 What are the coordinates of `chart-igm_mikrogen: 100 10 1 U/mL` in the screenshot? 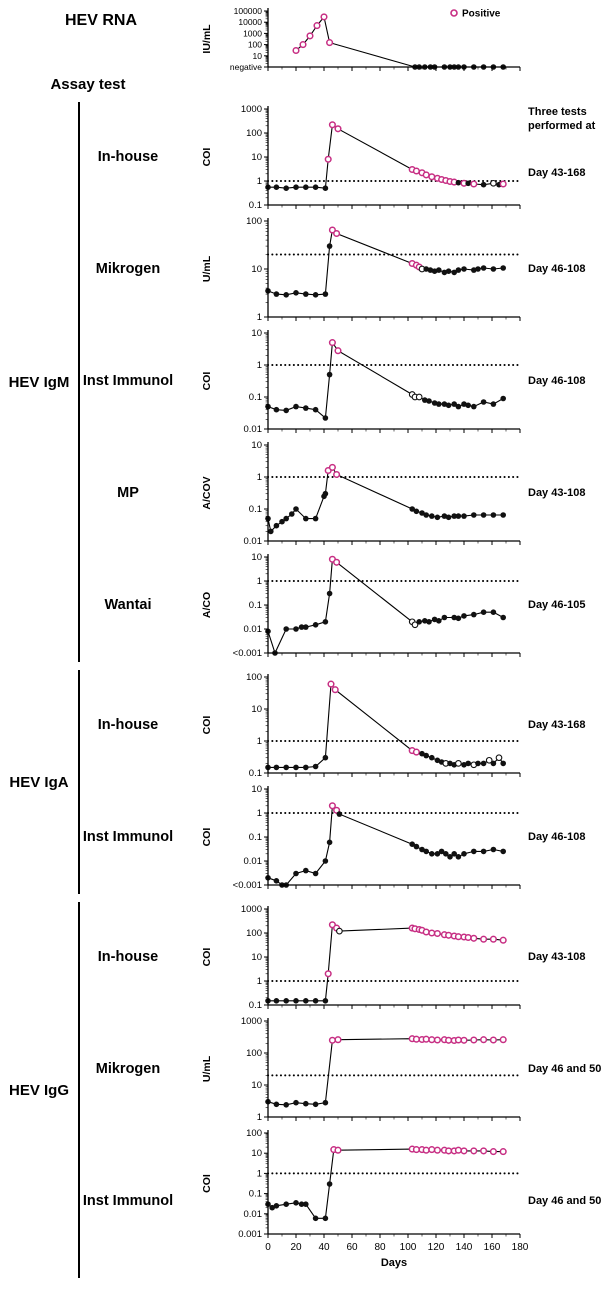 It's located at (361, 269).